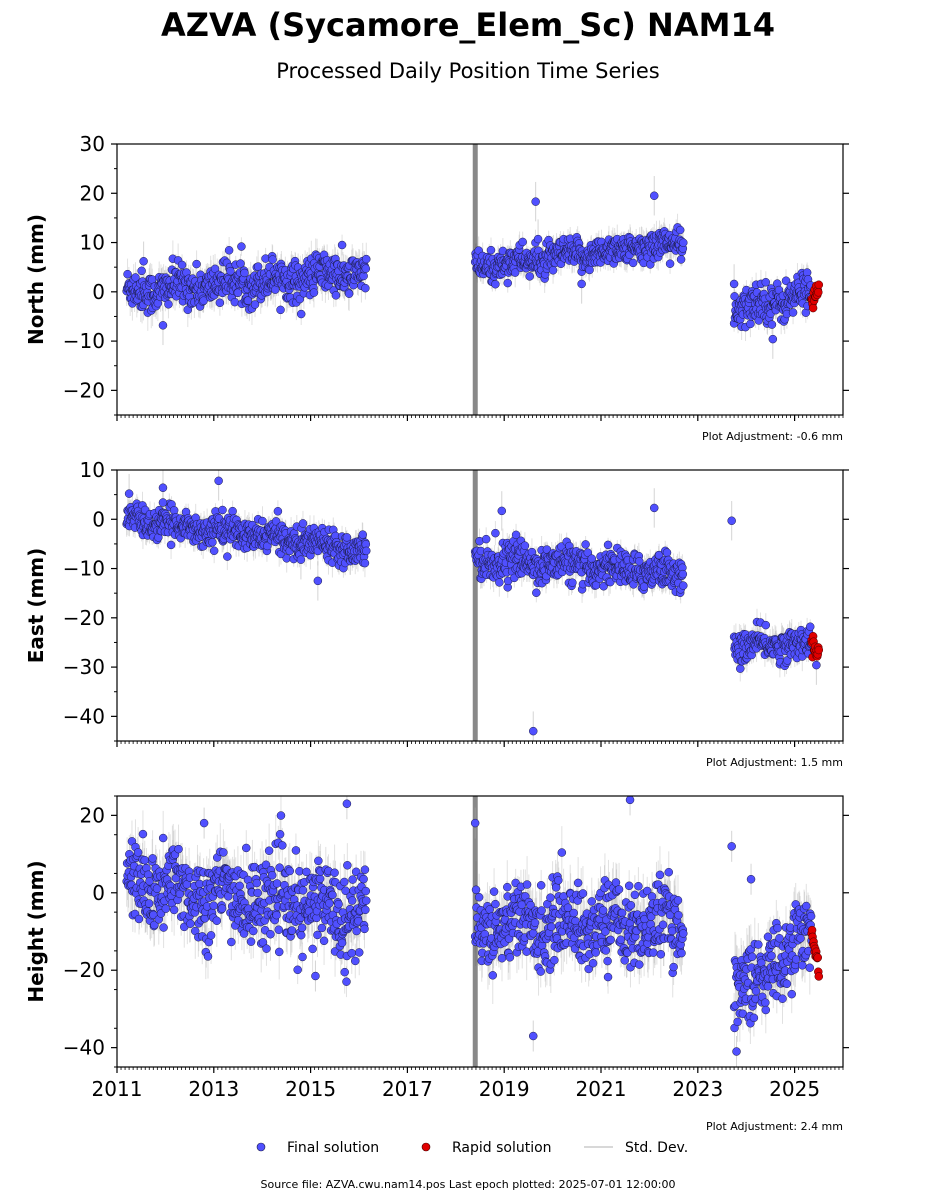 The image size is (937, 1200). What do you see at coordinates (469, 267) in the screenshot?
I see `final-solution-points` at bounding box center [469, 267].